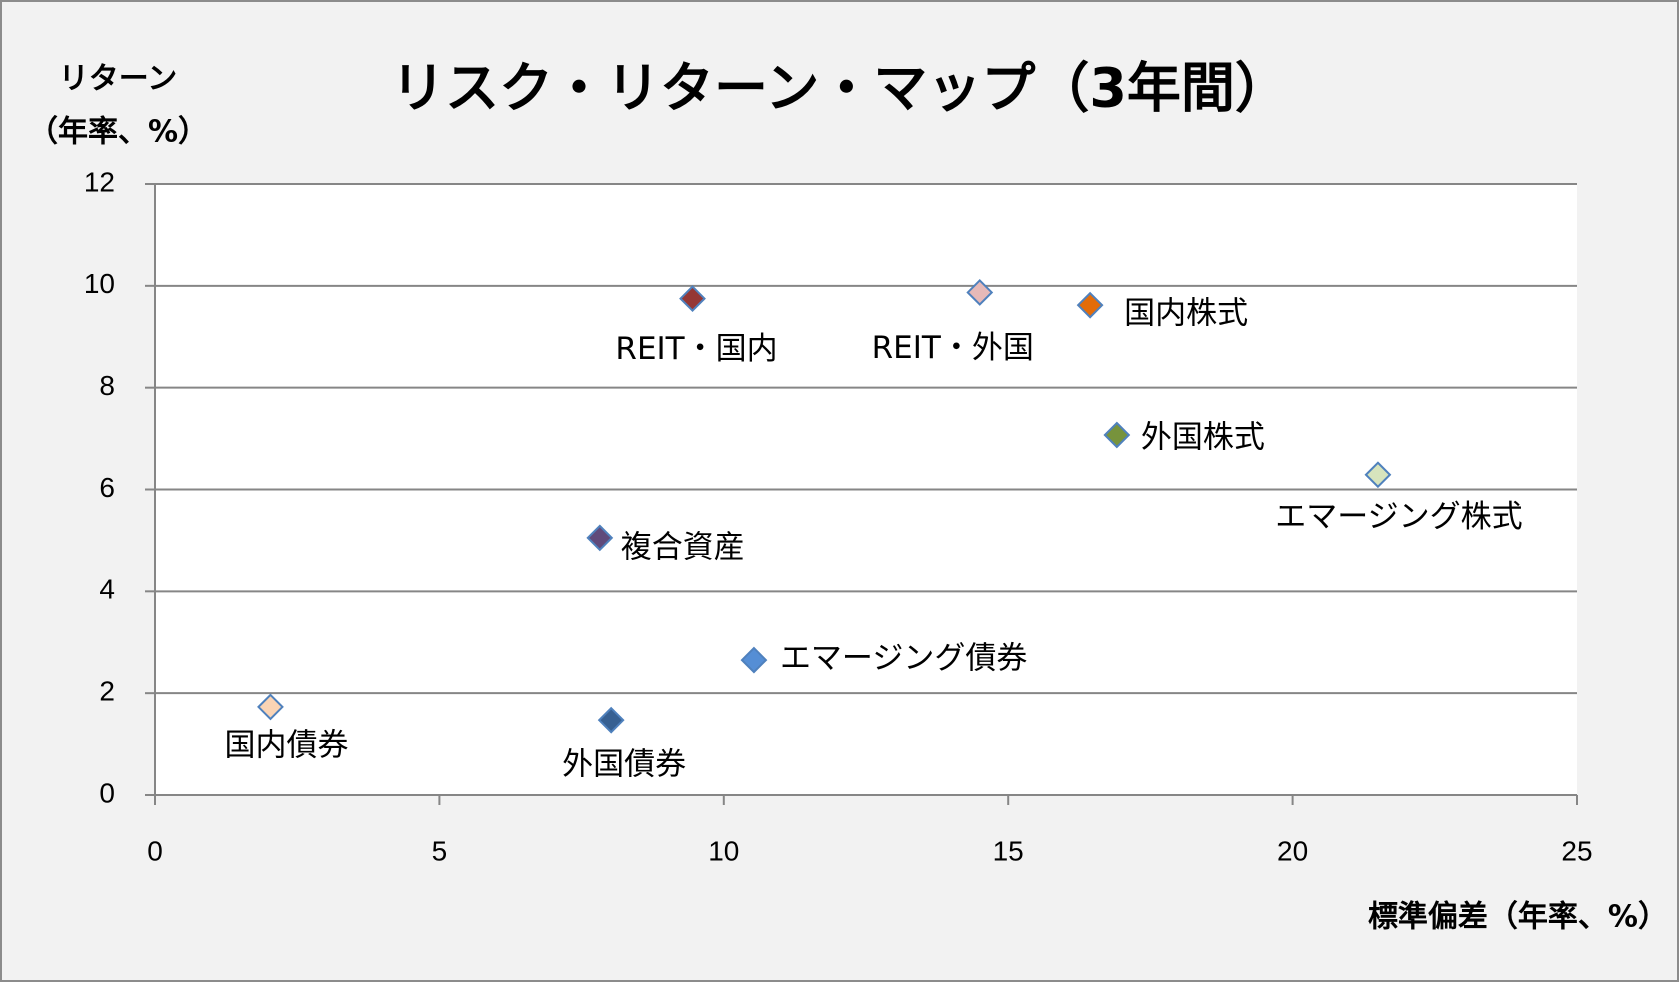 This screenshot has height=982, width=1679. What do you see at coordinates (107, 385) in the screenshot?
I see `y-tick-label: 8` at bounding box center [107, 385].